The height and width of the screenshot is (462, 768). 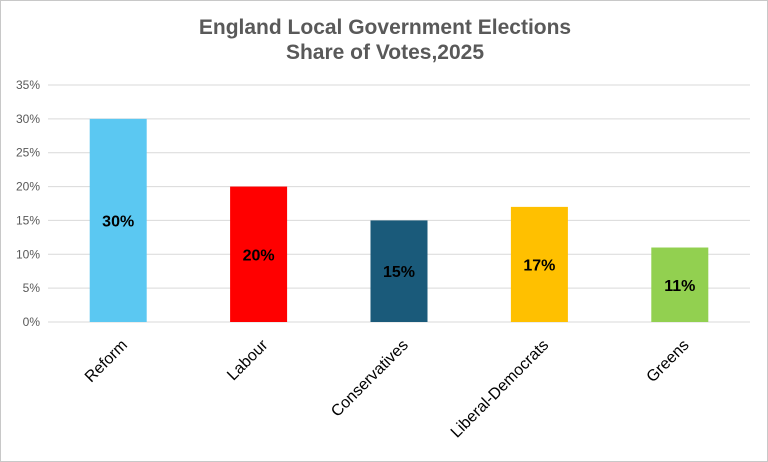 I want to click on data-label: 15%, so click(x=399, y=272).